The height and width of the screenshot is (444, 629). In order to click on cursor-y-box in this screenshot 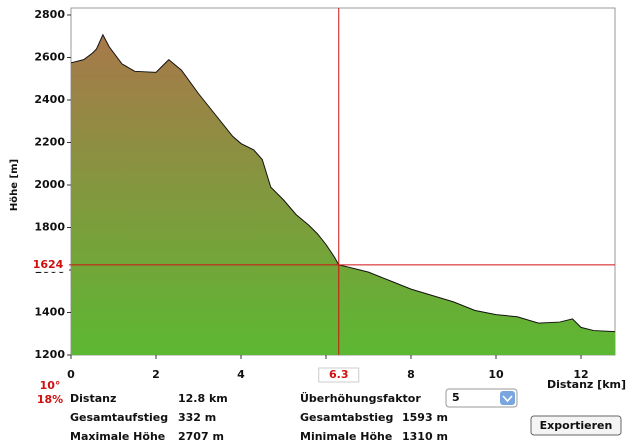, I will do `click(50, 264)`.